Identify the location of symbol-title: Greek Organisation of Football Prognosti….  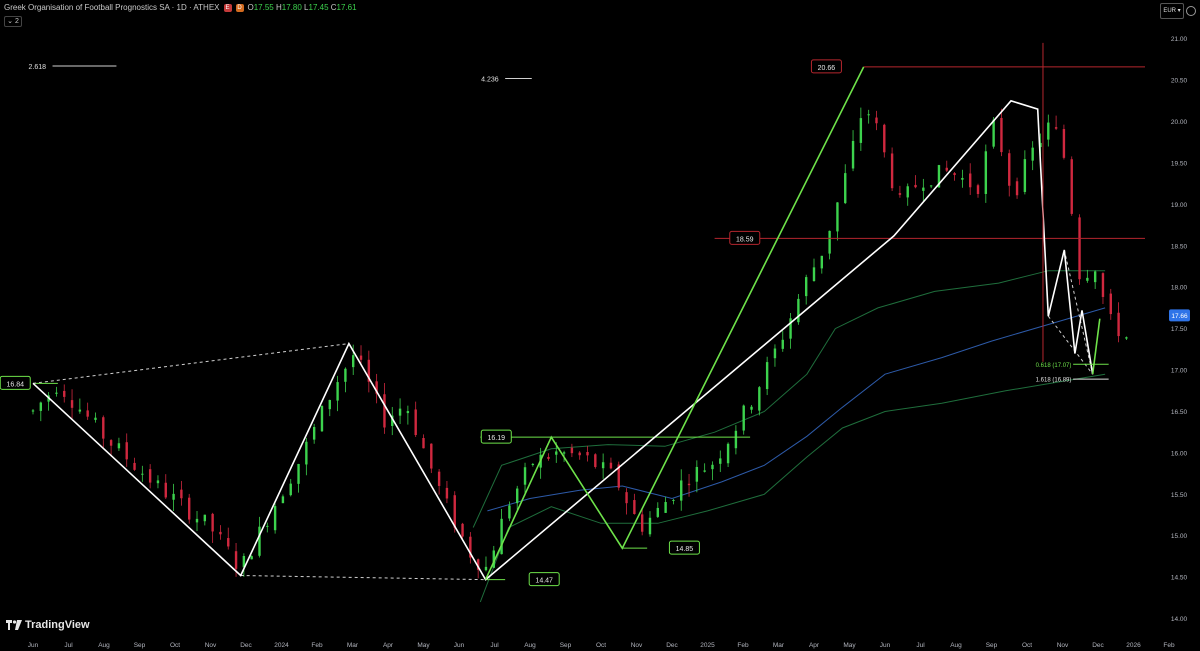
(112, 7).